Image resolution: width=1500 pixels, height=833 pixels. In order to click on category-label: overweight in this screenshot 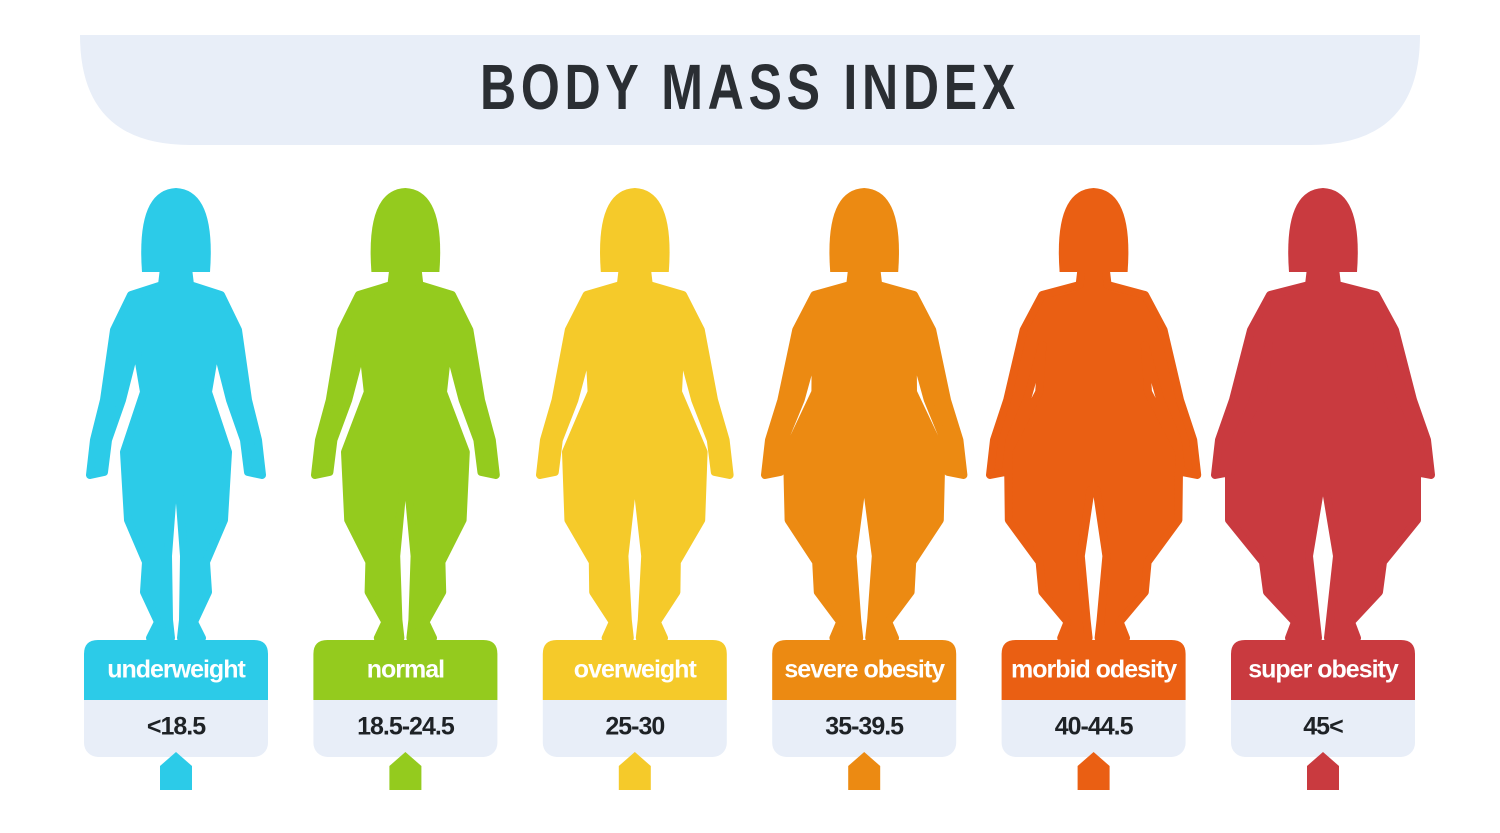, I will do `click(636, 670)`.